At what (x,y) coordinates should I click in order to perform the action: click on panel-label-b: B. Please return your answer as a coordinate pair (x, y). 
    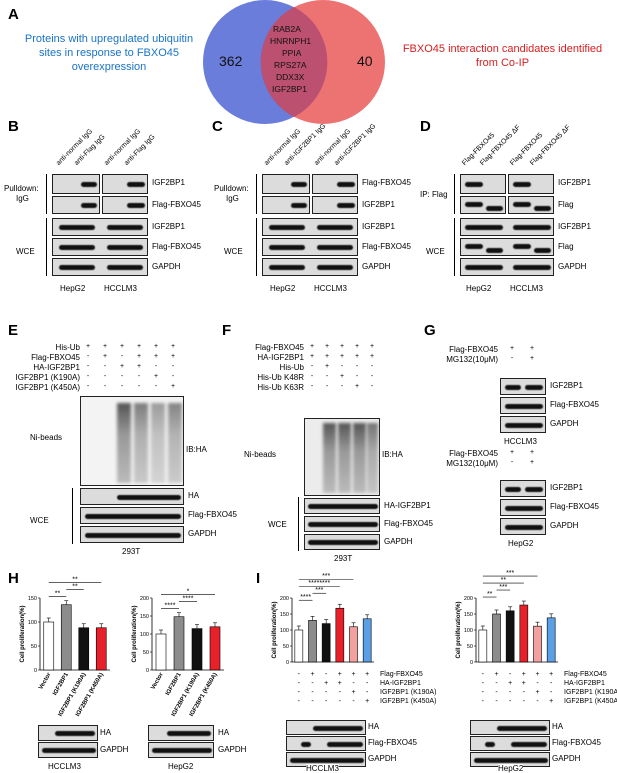
    Looking at the image, I should click on (13, 126).